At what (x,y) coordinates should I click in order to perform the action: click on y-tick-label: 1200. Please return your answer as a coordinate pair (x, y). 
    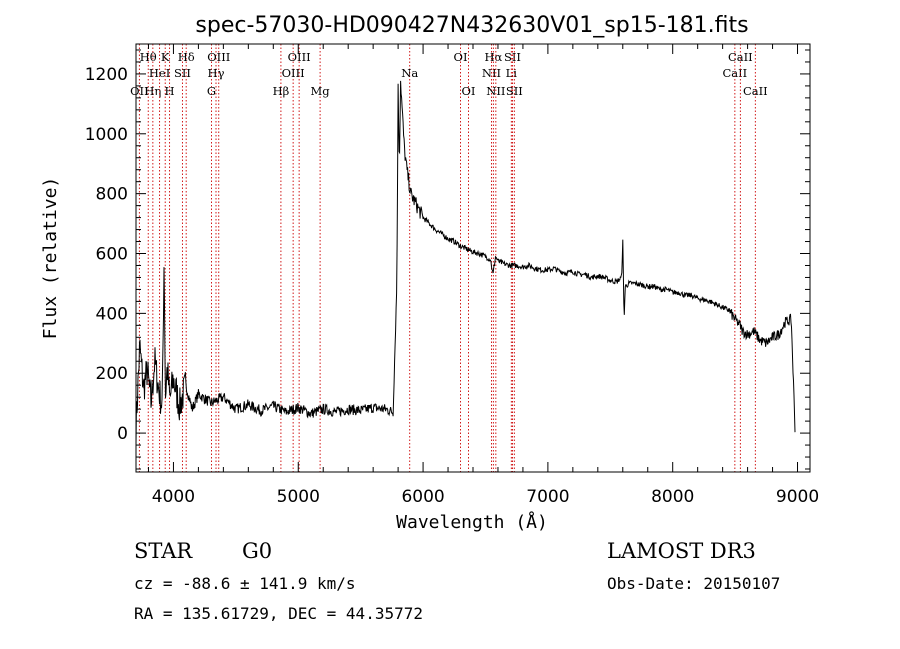
    Looking at the image, I should click on (106, 75).